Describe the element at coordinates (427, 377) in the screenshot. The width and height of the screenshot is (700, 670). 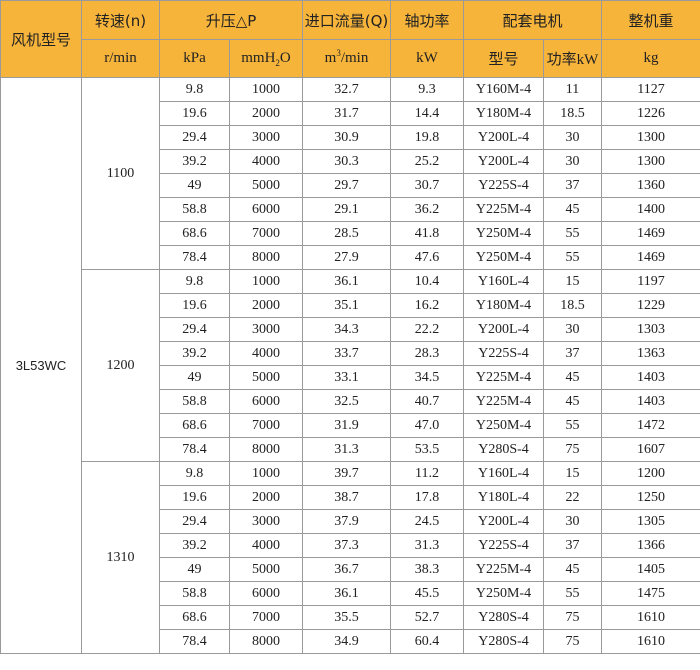
I see `cell-shaft-power: 34.5` at that location.